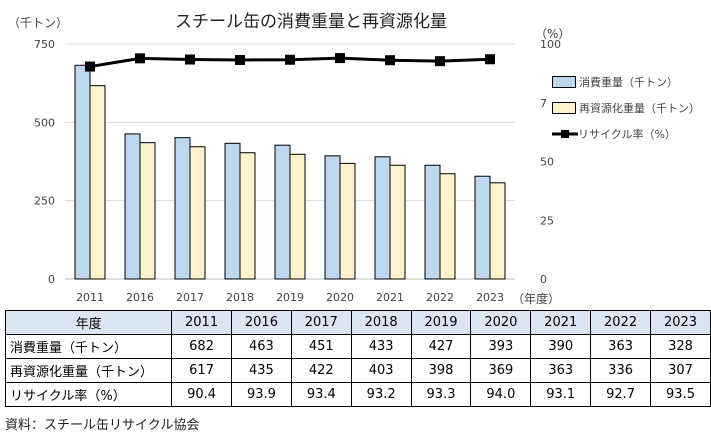 Image resolution: width=711 pixels, height=437 pixels. I want to click on table-cell: 93.2, so click(381, 394).